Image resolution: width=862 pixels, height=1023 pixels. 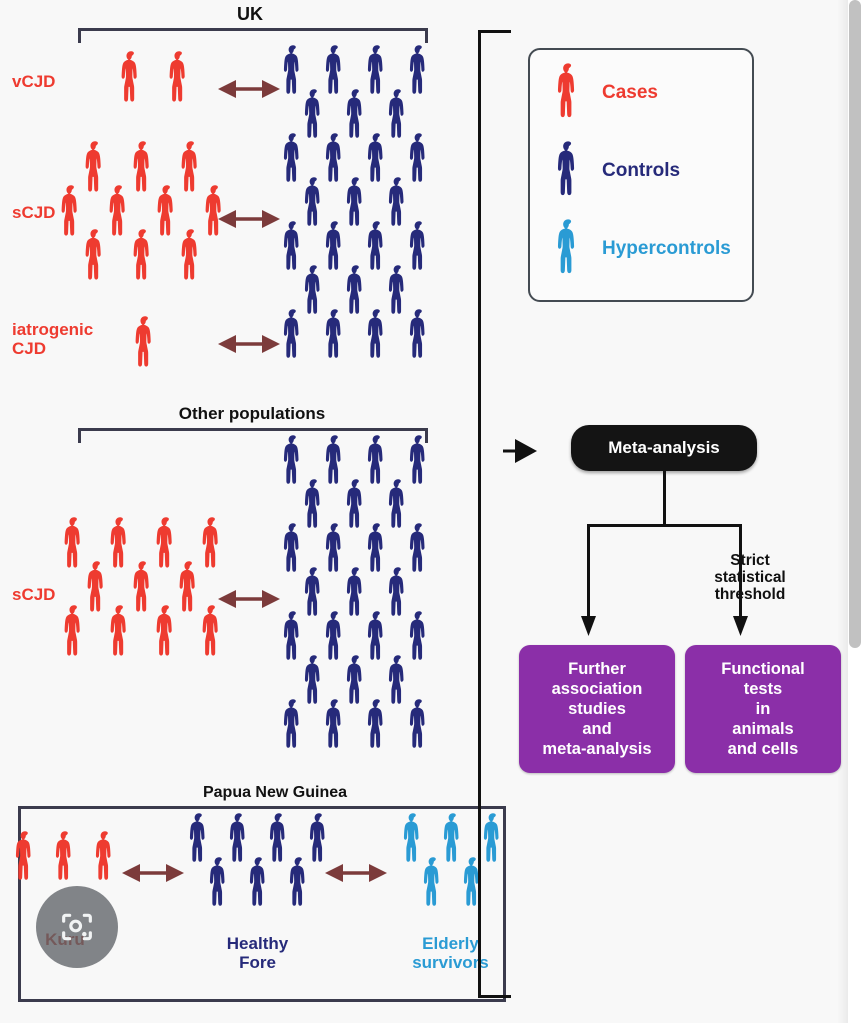 I want to click on legend-item-cases: Cases, so click(x=603, y=93).